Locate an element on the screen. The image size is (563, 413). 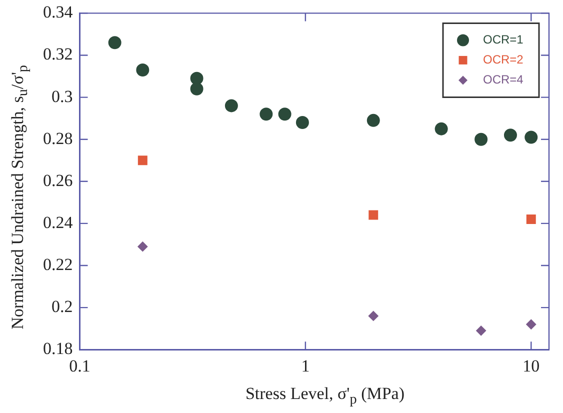
y-tick-label: 0.24 is located at coordinates (58, 222).